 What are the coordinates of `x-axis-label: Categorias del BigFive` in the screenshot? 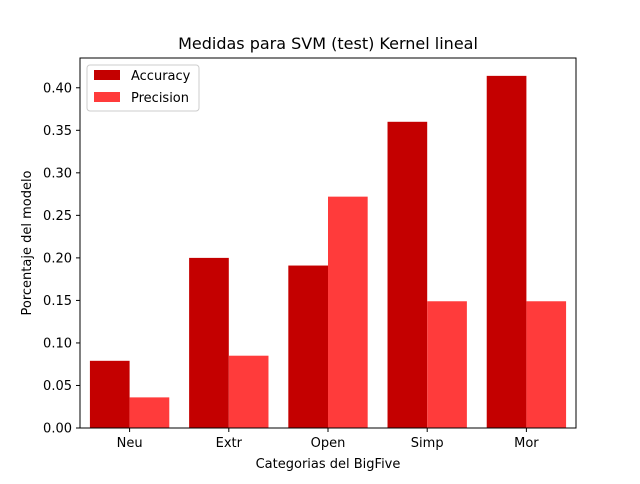 It's located at (328, 464).